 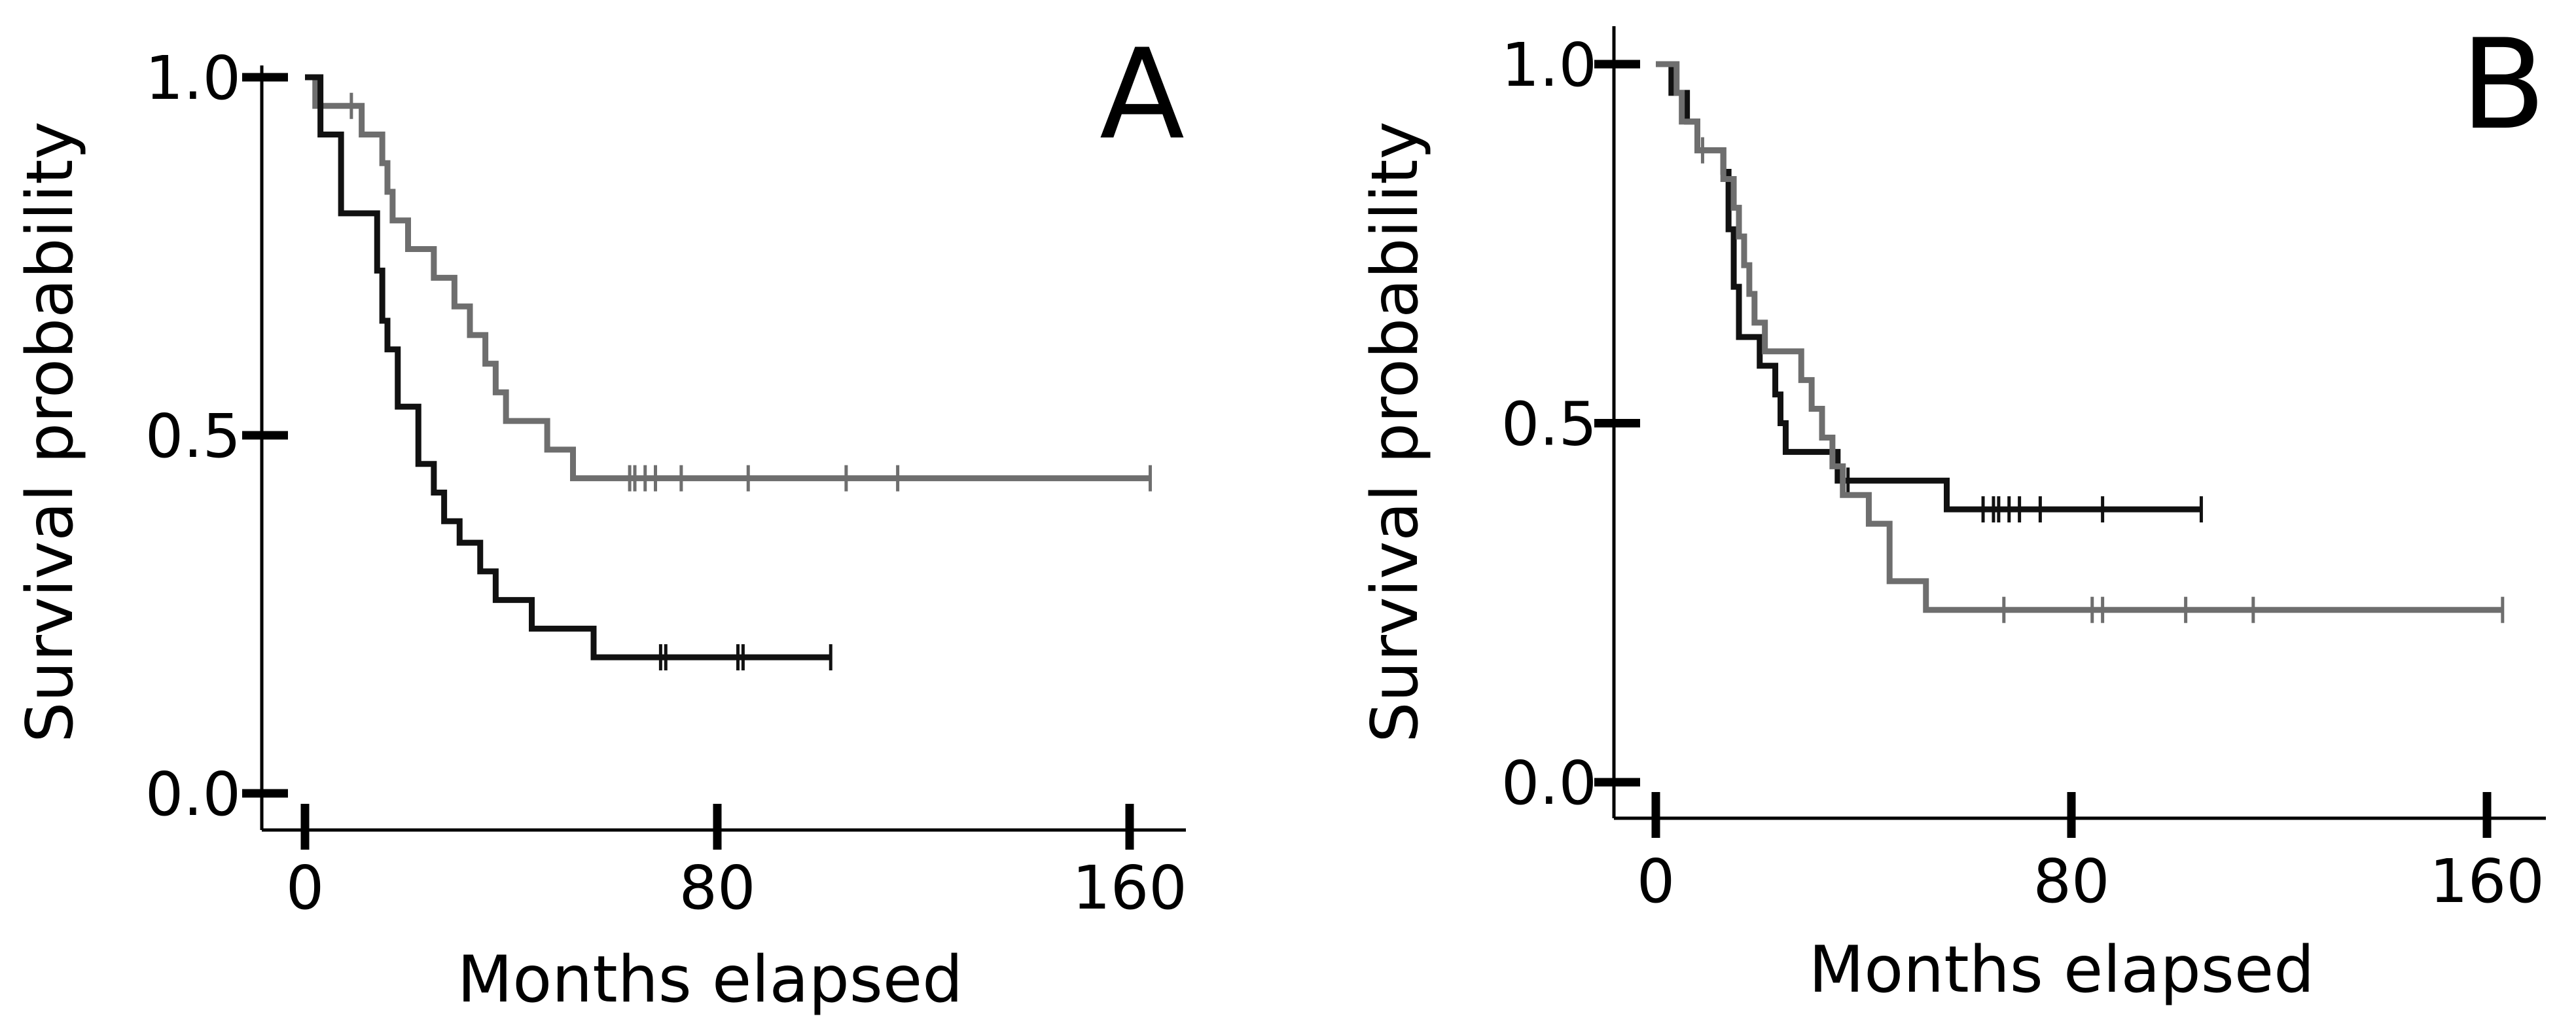 What do you see at coordinates (717, 888) in the screenshot?
I see `panel-a-x-tick-label: 80` at bounding box center [717, 888].